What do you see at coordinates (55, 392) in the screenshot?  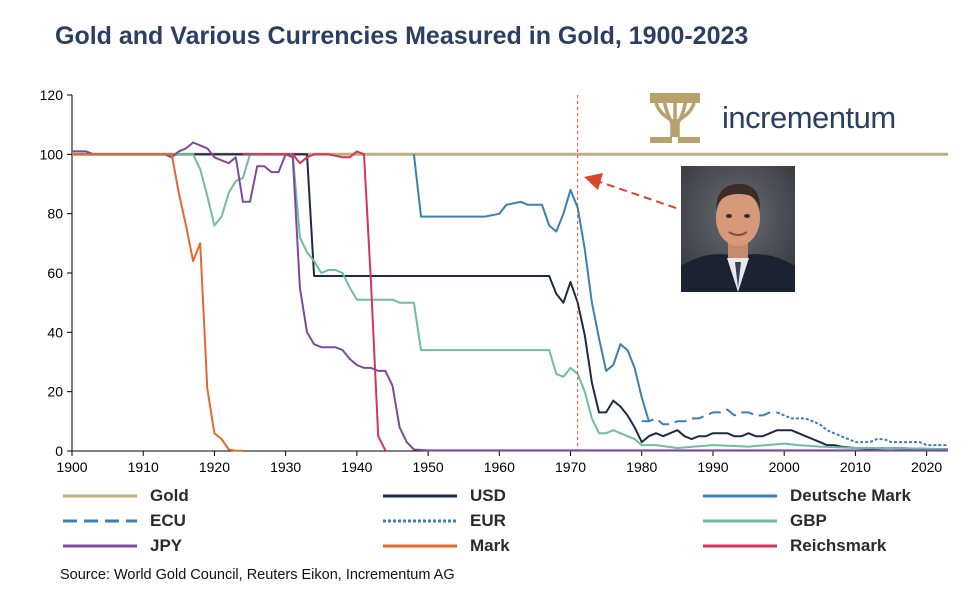 I see `y-tick-label: 20` at bounding box center [55, 392].